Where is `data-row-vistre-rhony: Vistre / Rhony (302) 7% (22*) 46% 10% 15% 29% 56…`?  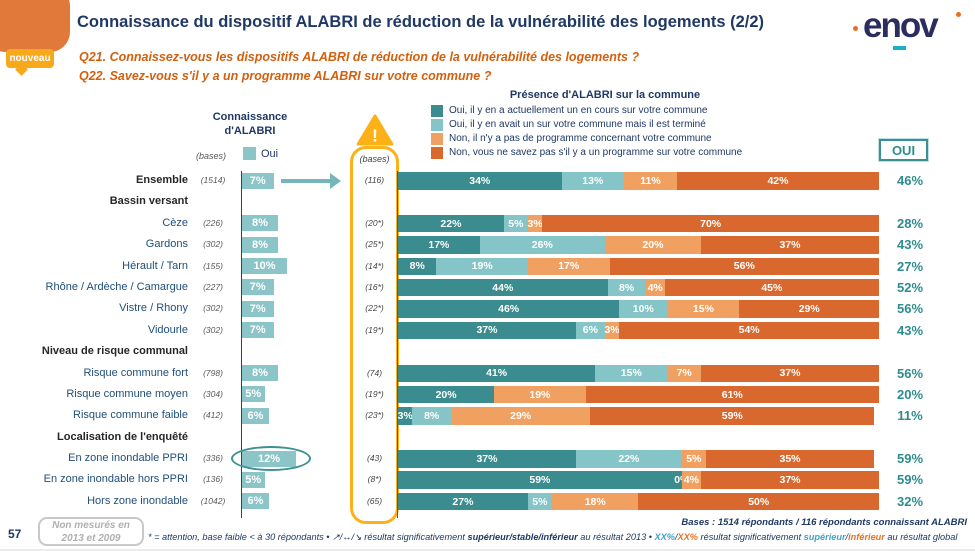 data-row-vistre-rhony: Vistre / Rhony (302) 7% (22*) 46% 10% 15% 29% 56… is located at coordinates (487, 308).